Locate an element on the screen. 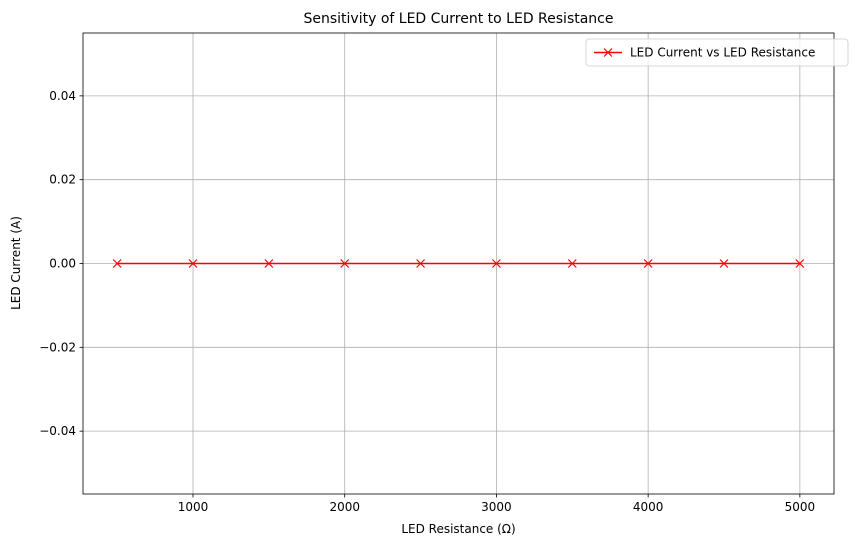 The width and height of the screenshot is (866, 547). legend-entry-label: LED Current vs LED Resistance is located at coordinates (722, 53).